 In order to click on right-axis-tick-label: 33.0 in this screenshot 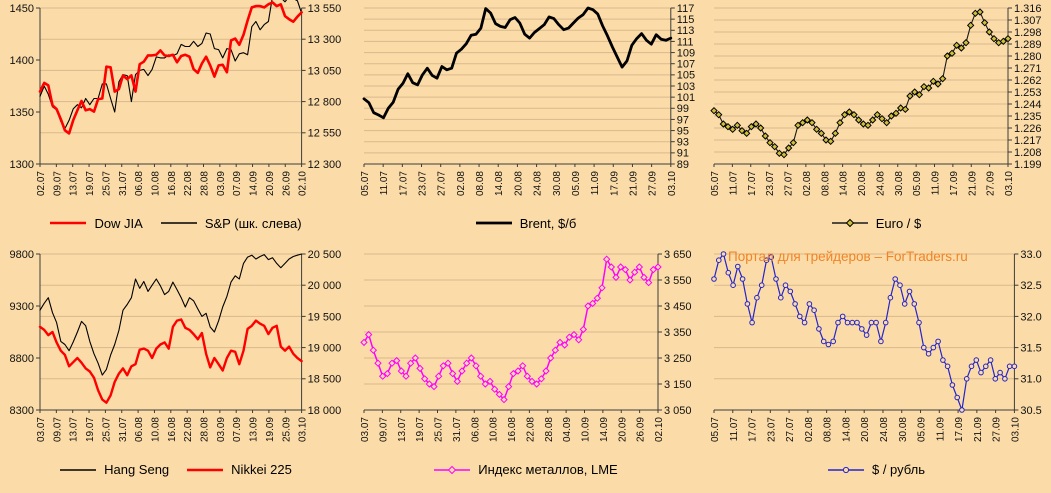, I will do `click(1030, 255)`.